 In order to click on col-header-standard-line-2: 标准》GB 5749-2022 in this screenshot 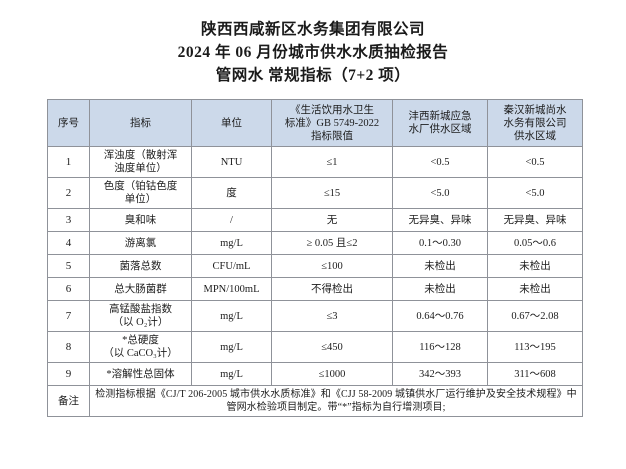, I will do `click(332, 123)`.